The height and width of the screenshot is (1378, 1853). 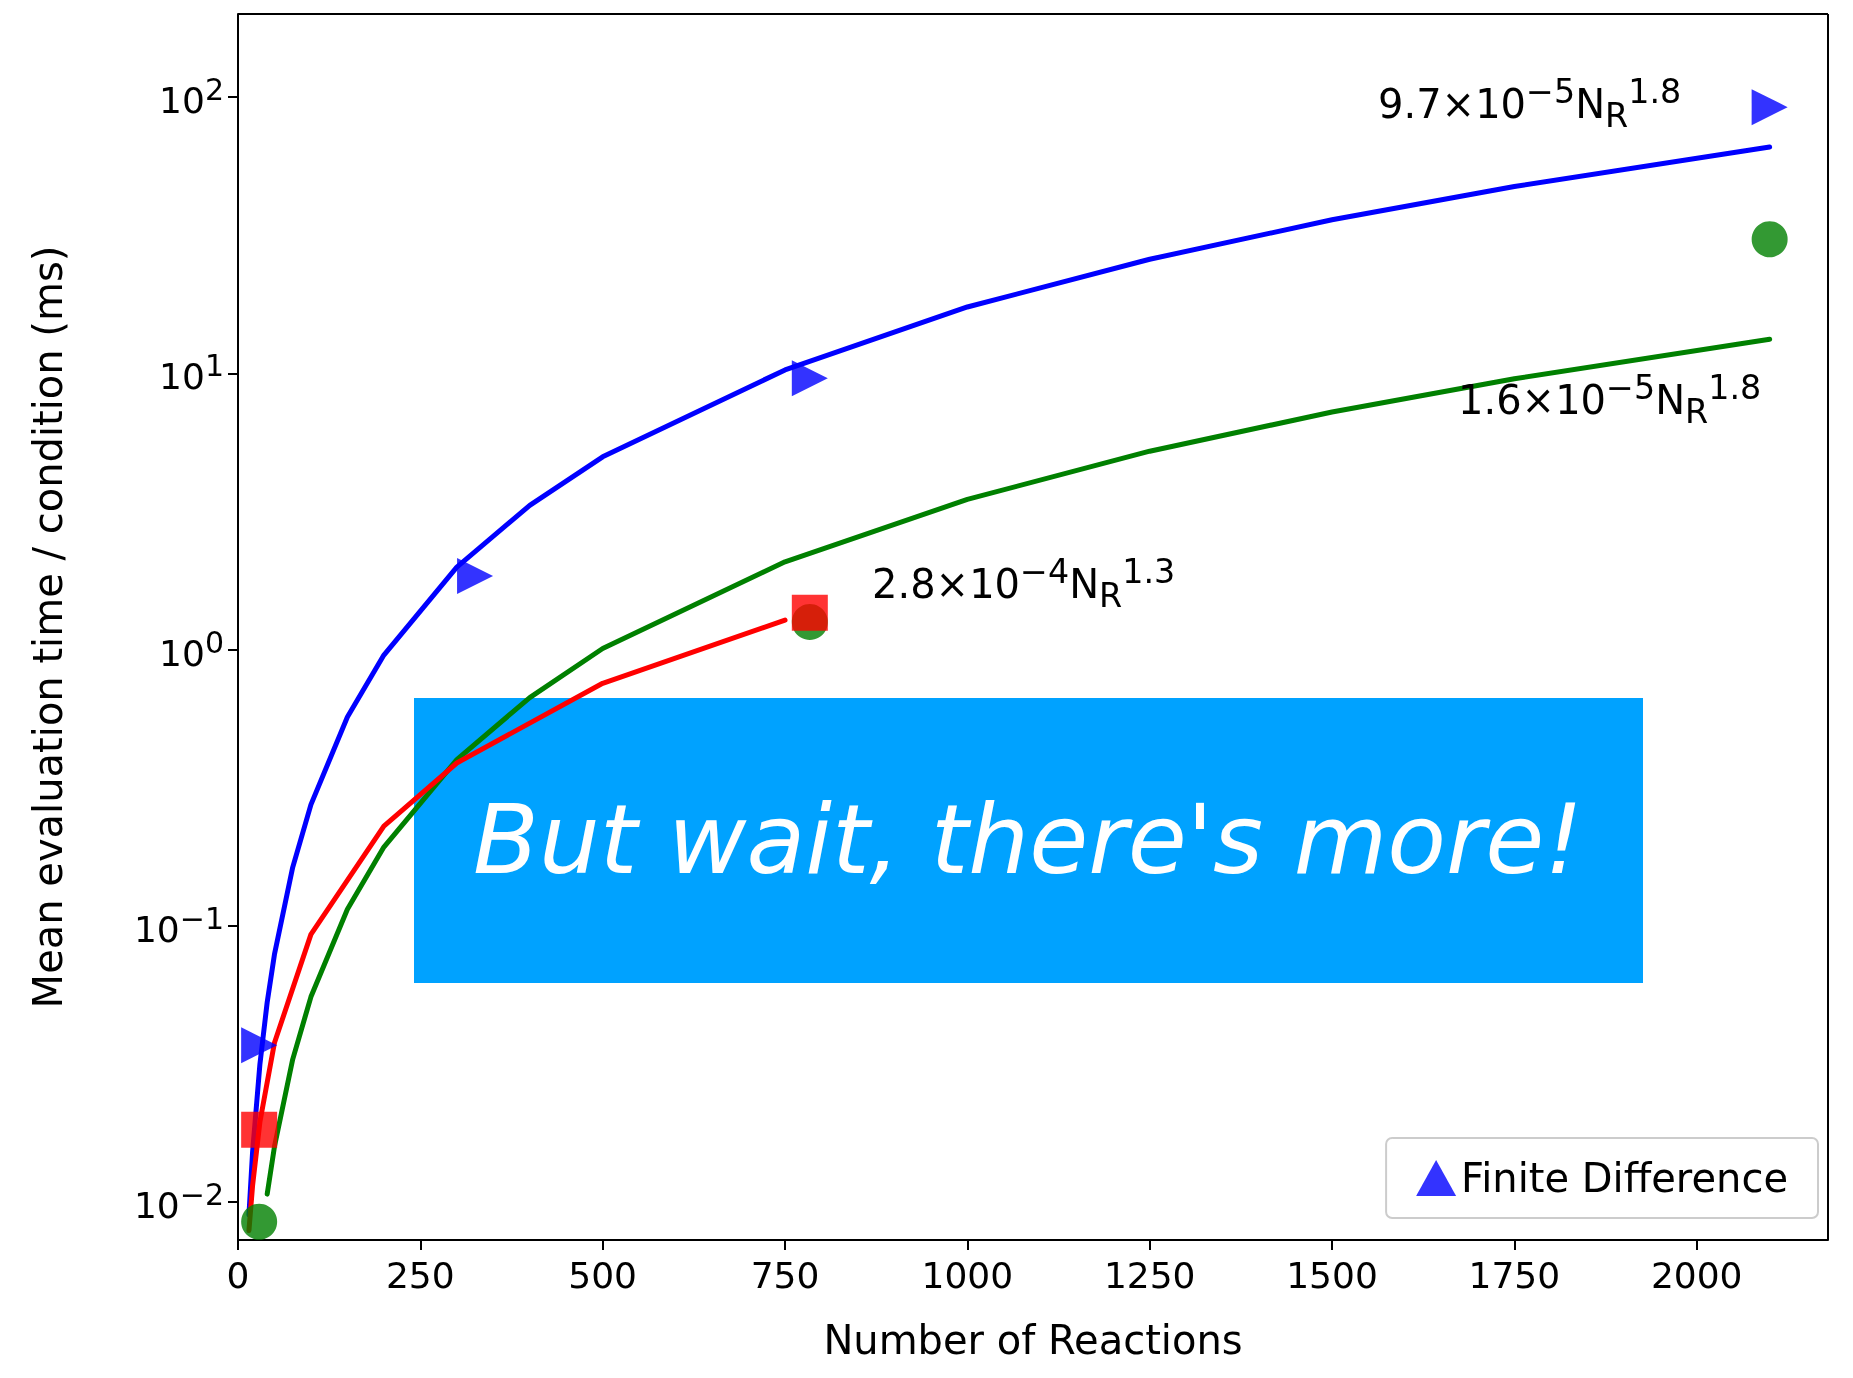 I want to click on x-tick-label: 250, so click(x=420, y=1276).